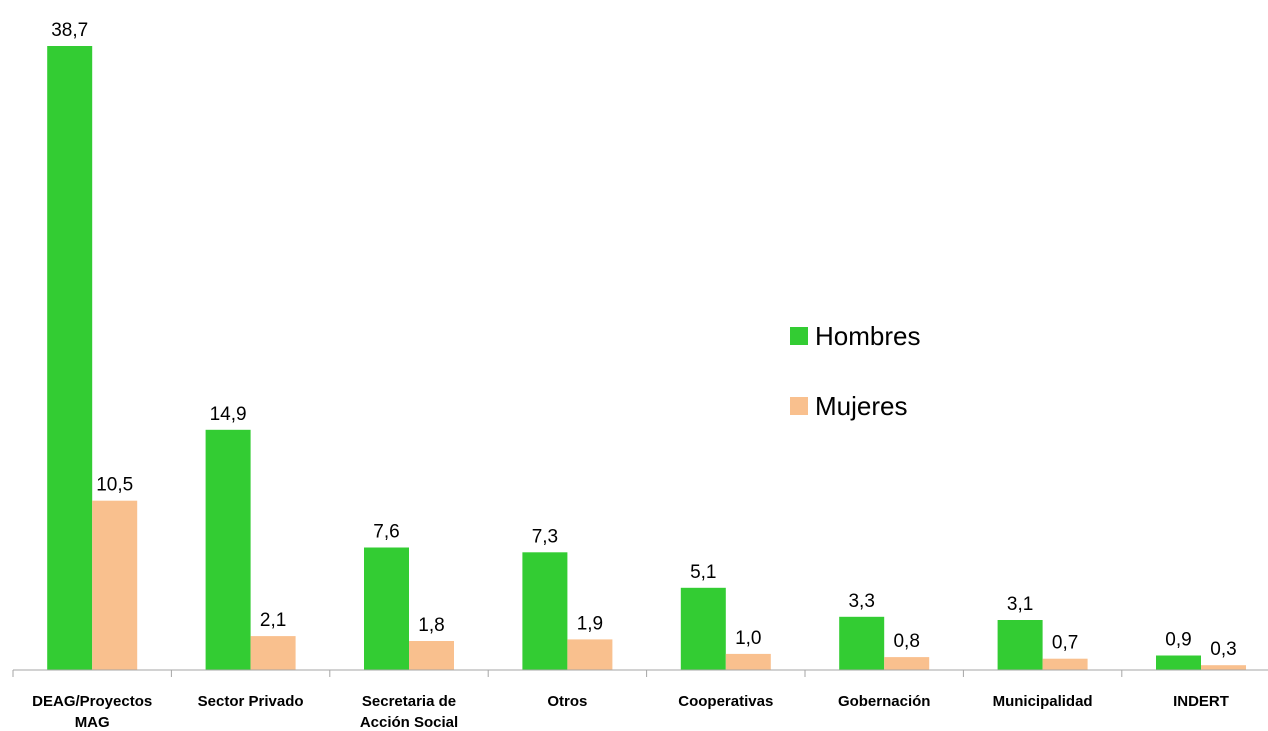 The width and height of the screenshot is (1268, 731). I want to click on x-axis-ticks, so click(567, 673).